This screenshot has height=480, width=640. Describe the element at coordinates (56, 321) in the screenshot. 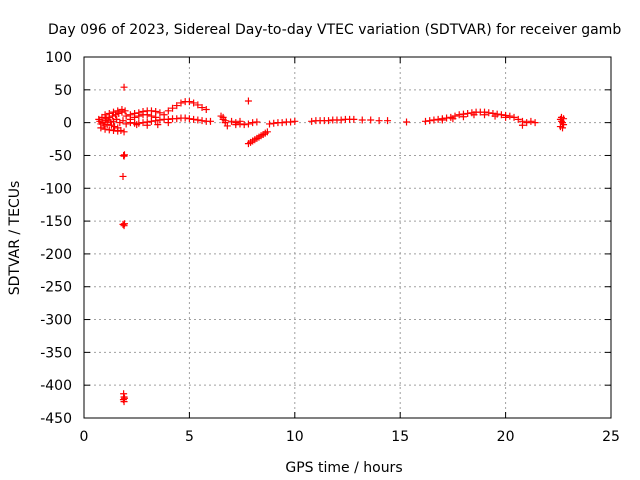

I see `y-tick-label: -300` at that location.